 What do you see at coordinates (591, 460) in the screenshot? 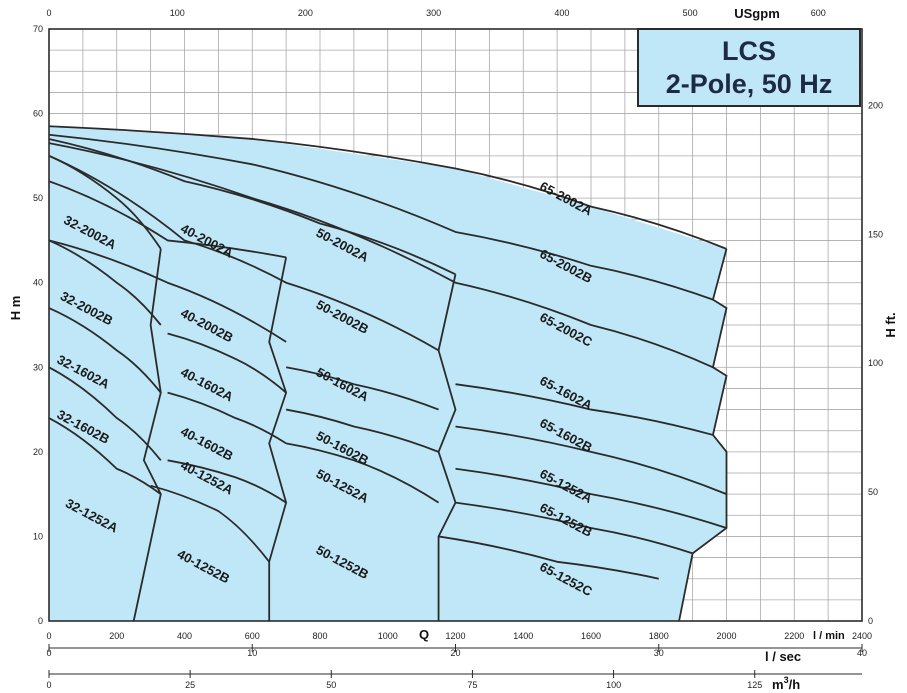
I see `pump-curve-65-1602B` at bounding box center [591, 460].